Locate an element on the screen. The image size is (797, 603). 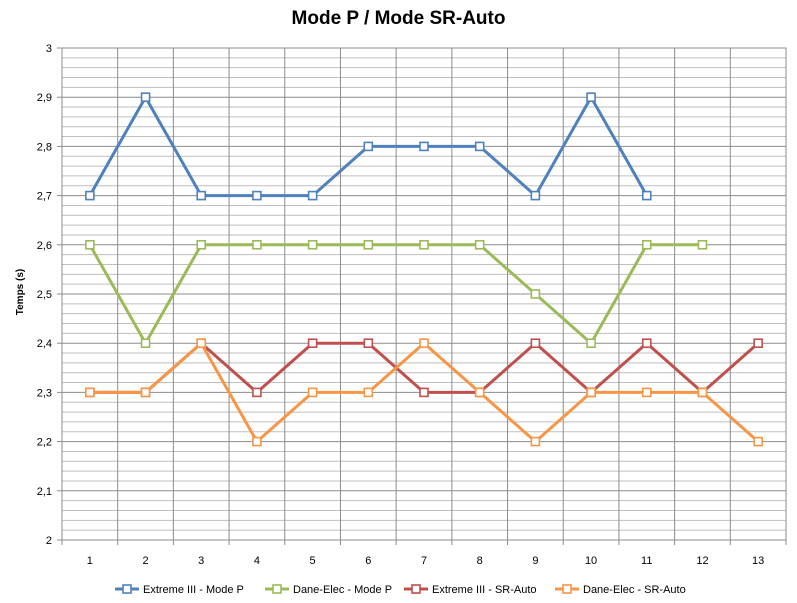
legend-item: Dane-Elec - Mode P is located at coordinates (328, 590).